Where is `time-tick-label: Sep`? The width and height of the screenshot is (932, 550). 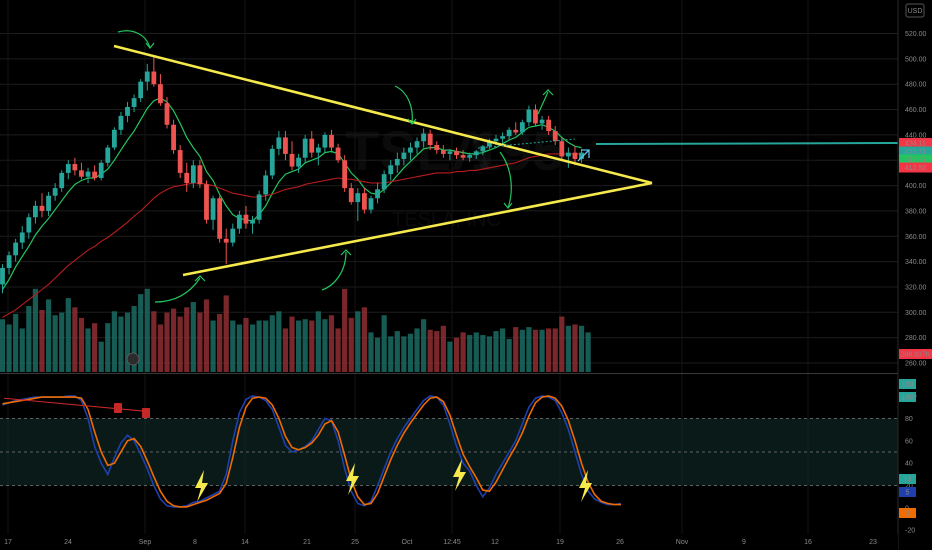 time-tick-label: Sep is located at coordinates (145, 542).